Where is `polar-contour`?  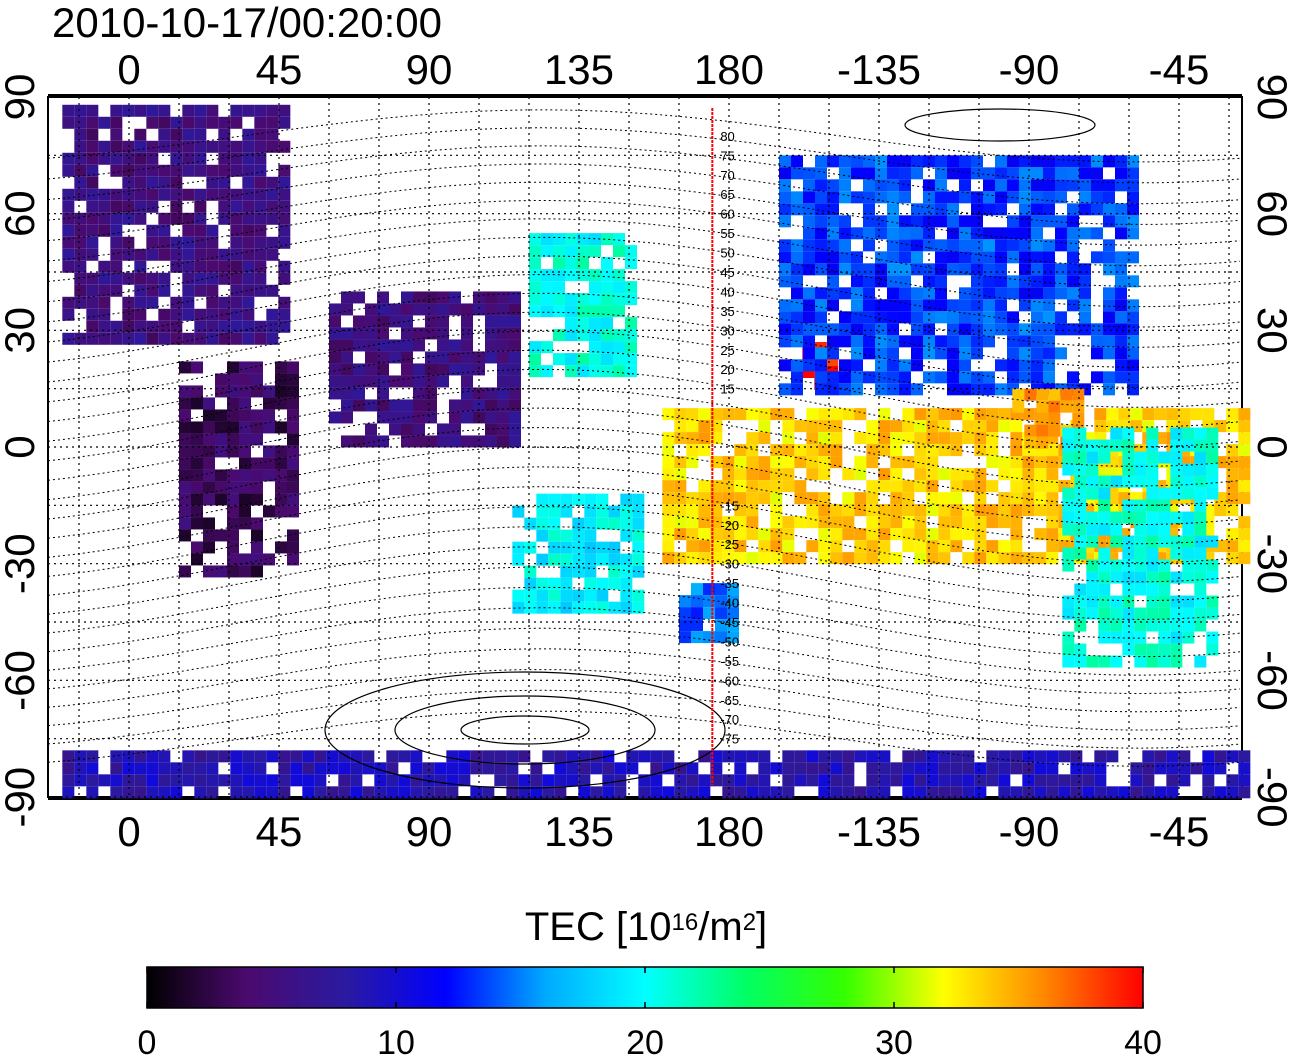
polar-contour is located at coordinates (525, 730).